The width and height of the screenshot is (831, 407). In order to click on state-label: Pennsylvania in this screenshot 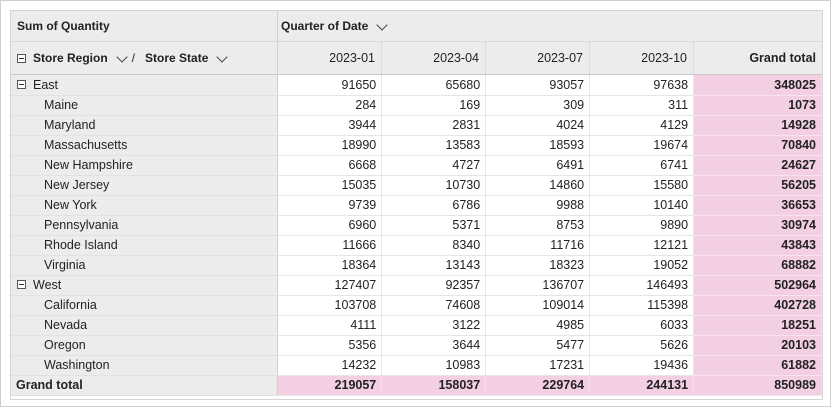, I will do `click(145, 225)`.